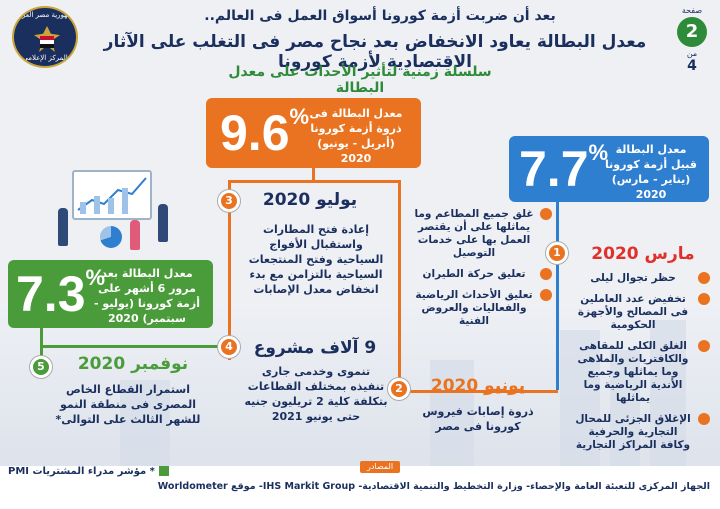  I want to click on stat-value: 9.6%, so click(264, 133).